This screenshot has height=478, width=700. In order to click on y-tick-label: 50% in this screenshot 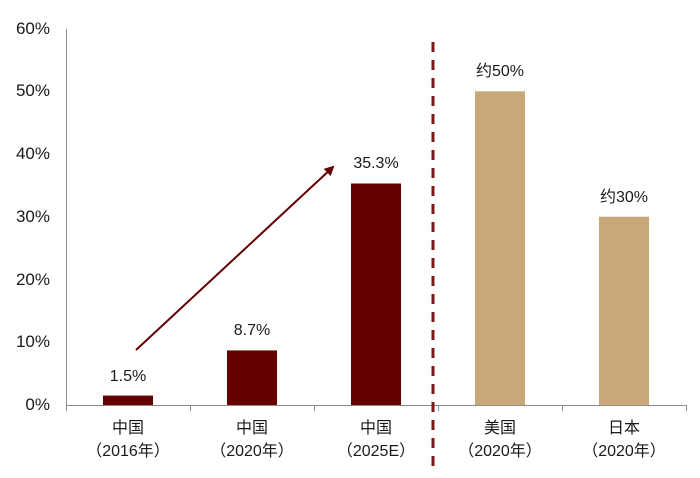, I will do `click(32, 91)`.